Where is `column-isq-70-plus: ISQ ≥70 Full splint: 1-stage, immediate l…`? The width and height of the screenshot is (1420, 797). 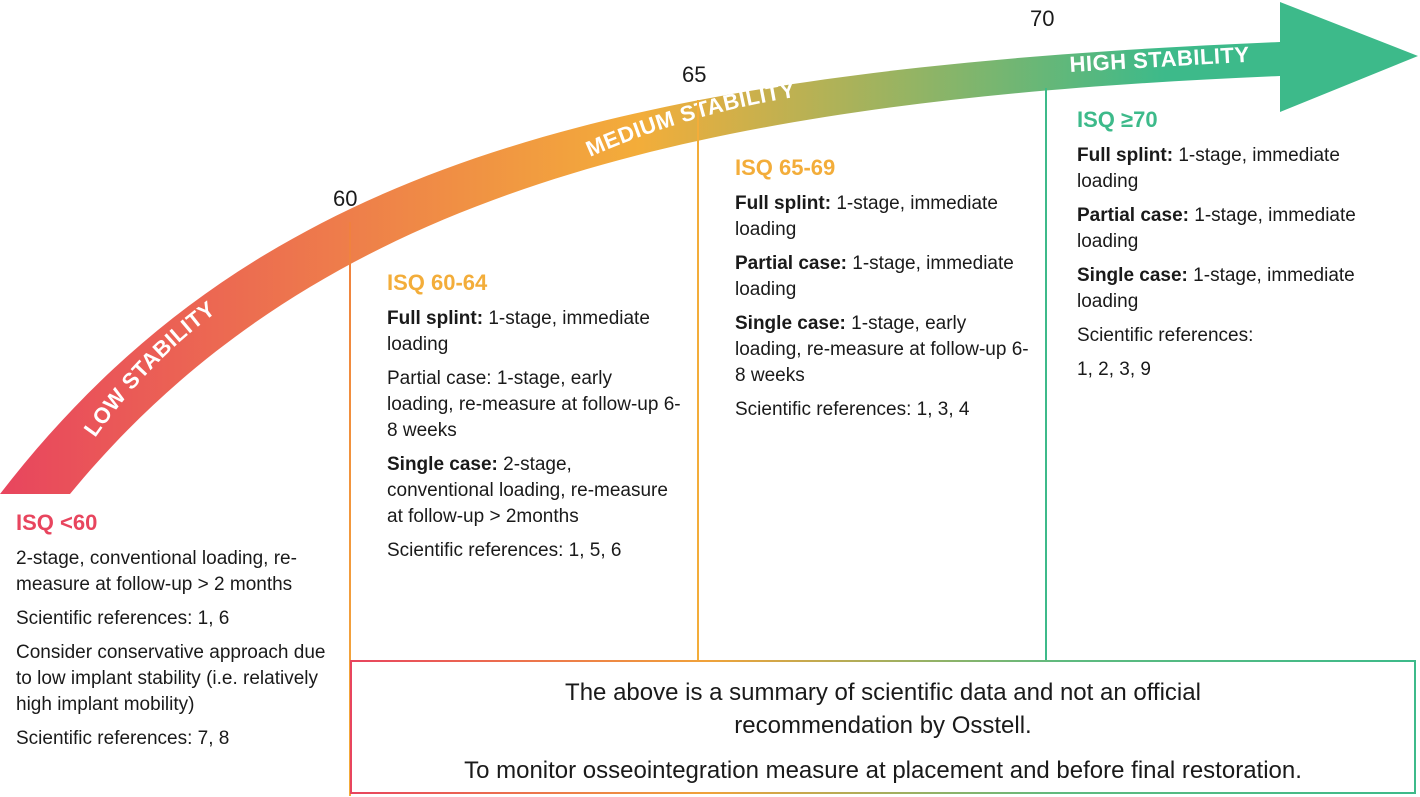 column-isq-70-plus: ISQ ≥70 Full splint: 1-stage, immediate l… is located at coordinates (1237, 249).